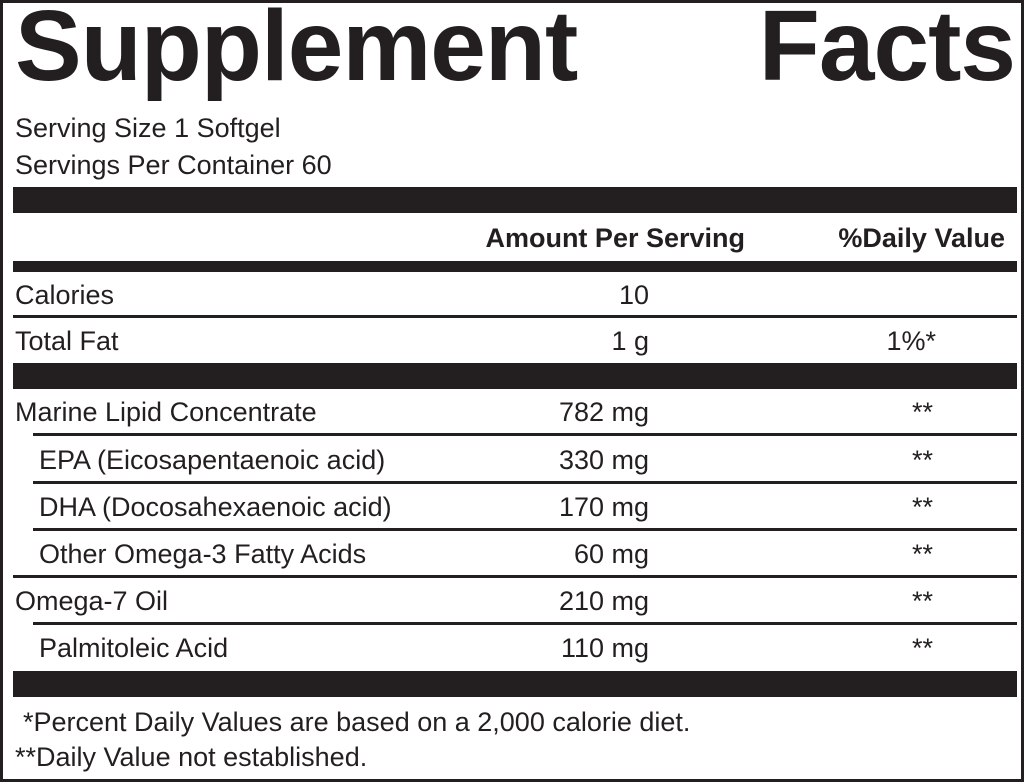 This screenshot has width=1024, height=782. I want to click on row-dv-other-omega-3: **, so click(922, 554).